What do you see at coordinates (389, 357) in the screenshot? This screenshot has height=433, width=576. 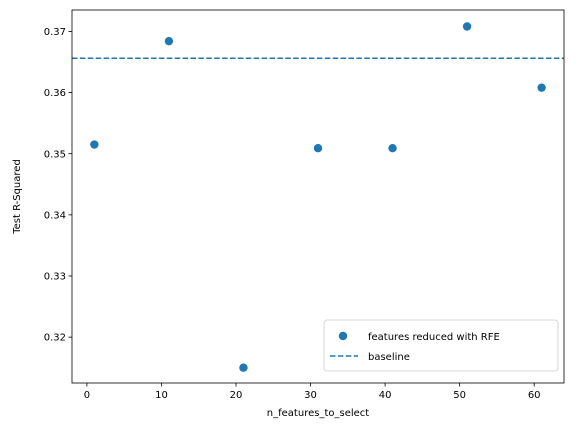 I see `legend-label-baseline: baseline` at bounding box center [389, 357].